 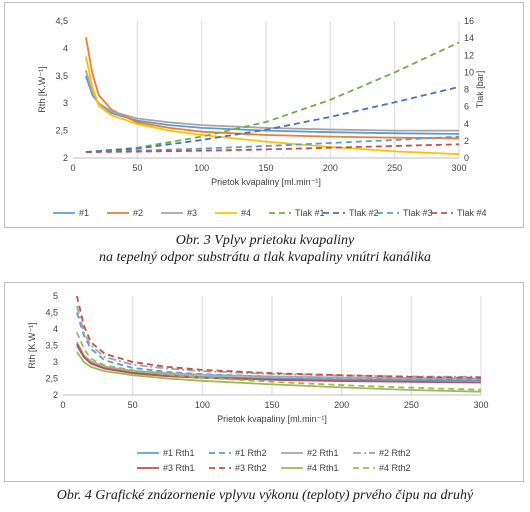 I want to click on y2-tick-label: 0, so click(x=466, y=158).